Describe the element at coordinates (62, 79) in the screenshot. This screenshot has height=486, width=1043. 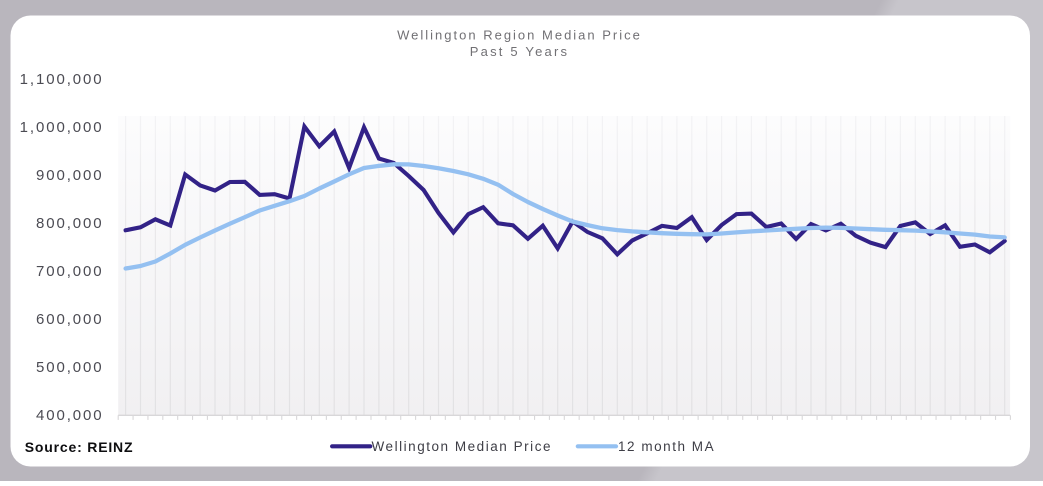
I see `svg-text: 1,100,000` at that location.